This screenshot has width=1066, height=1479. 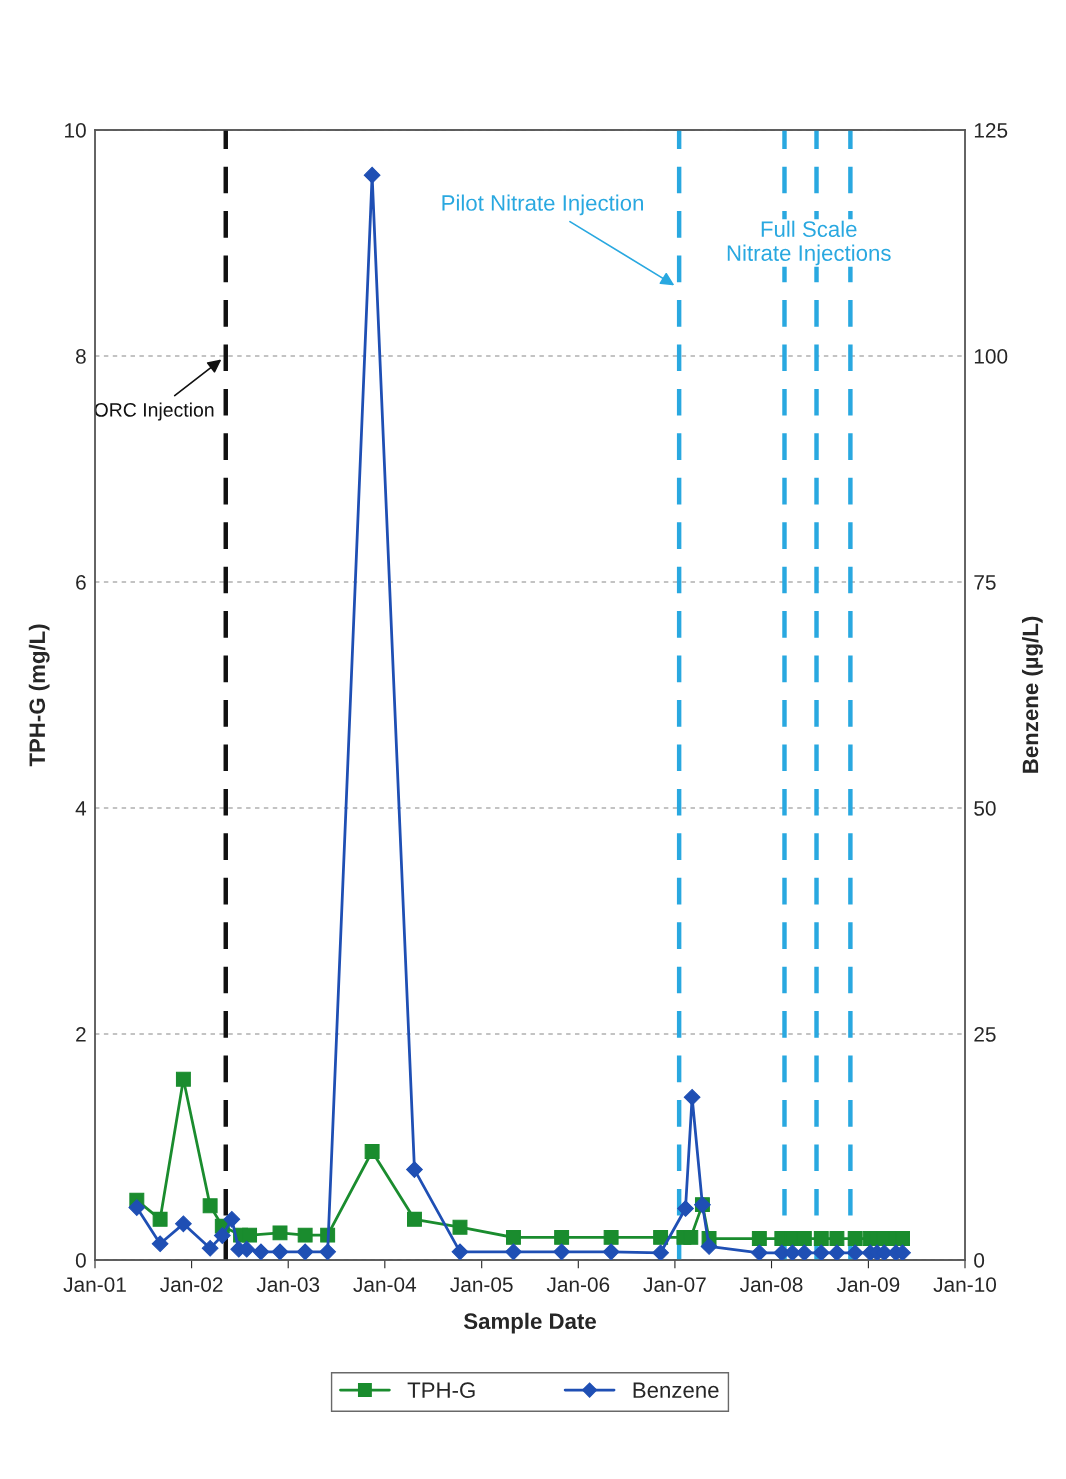 I want to click on y2-tick-label: 0, so click(x=979, y=1260).